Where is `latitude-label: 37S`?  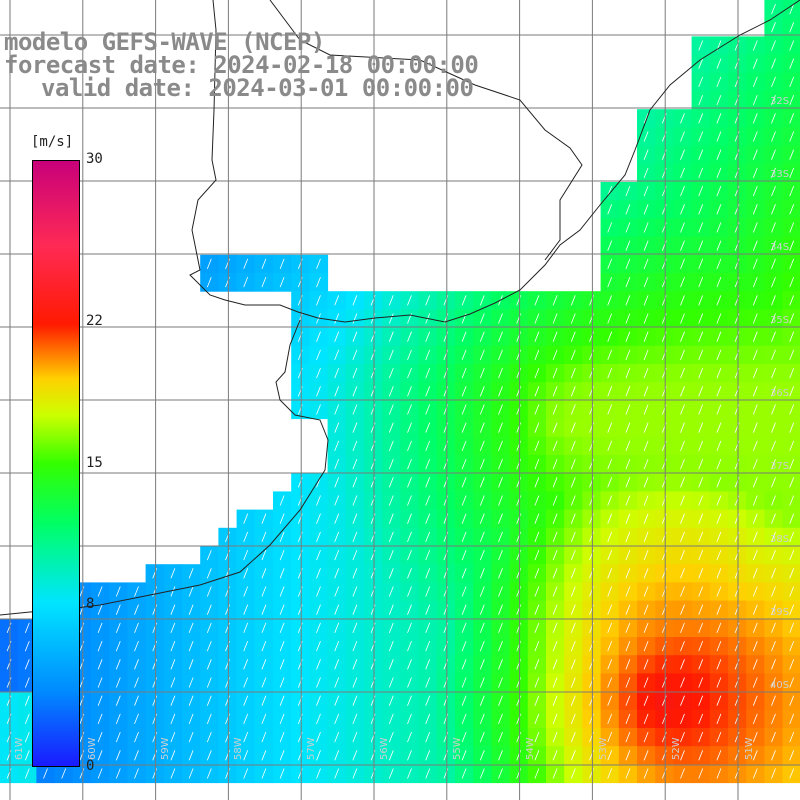
latitude-label: 37S is located at coordinates (780, 466).